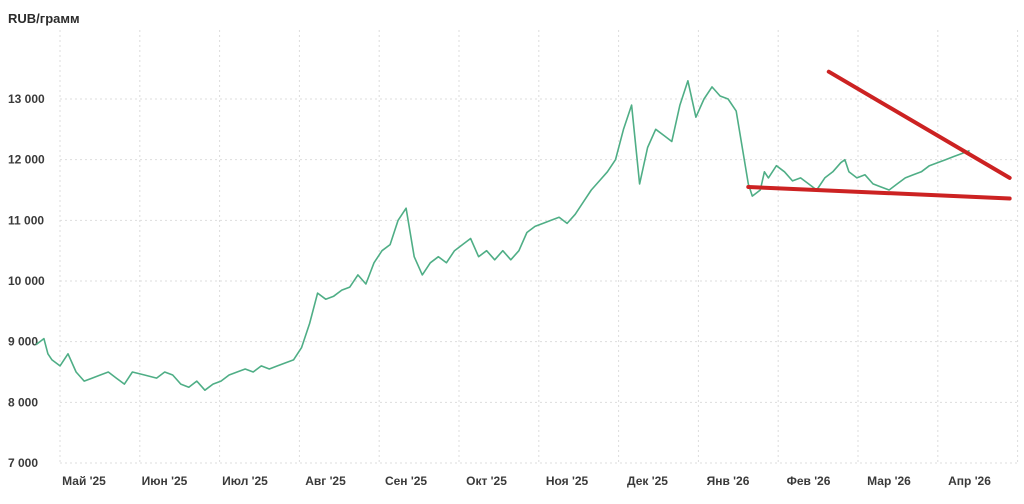 Image resolution: width=1024 pixels, height=504 pixels. I want to click on x-tick-label: Ноя '25, so click(567, 481).